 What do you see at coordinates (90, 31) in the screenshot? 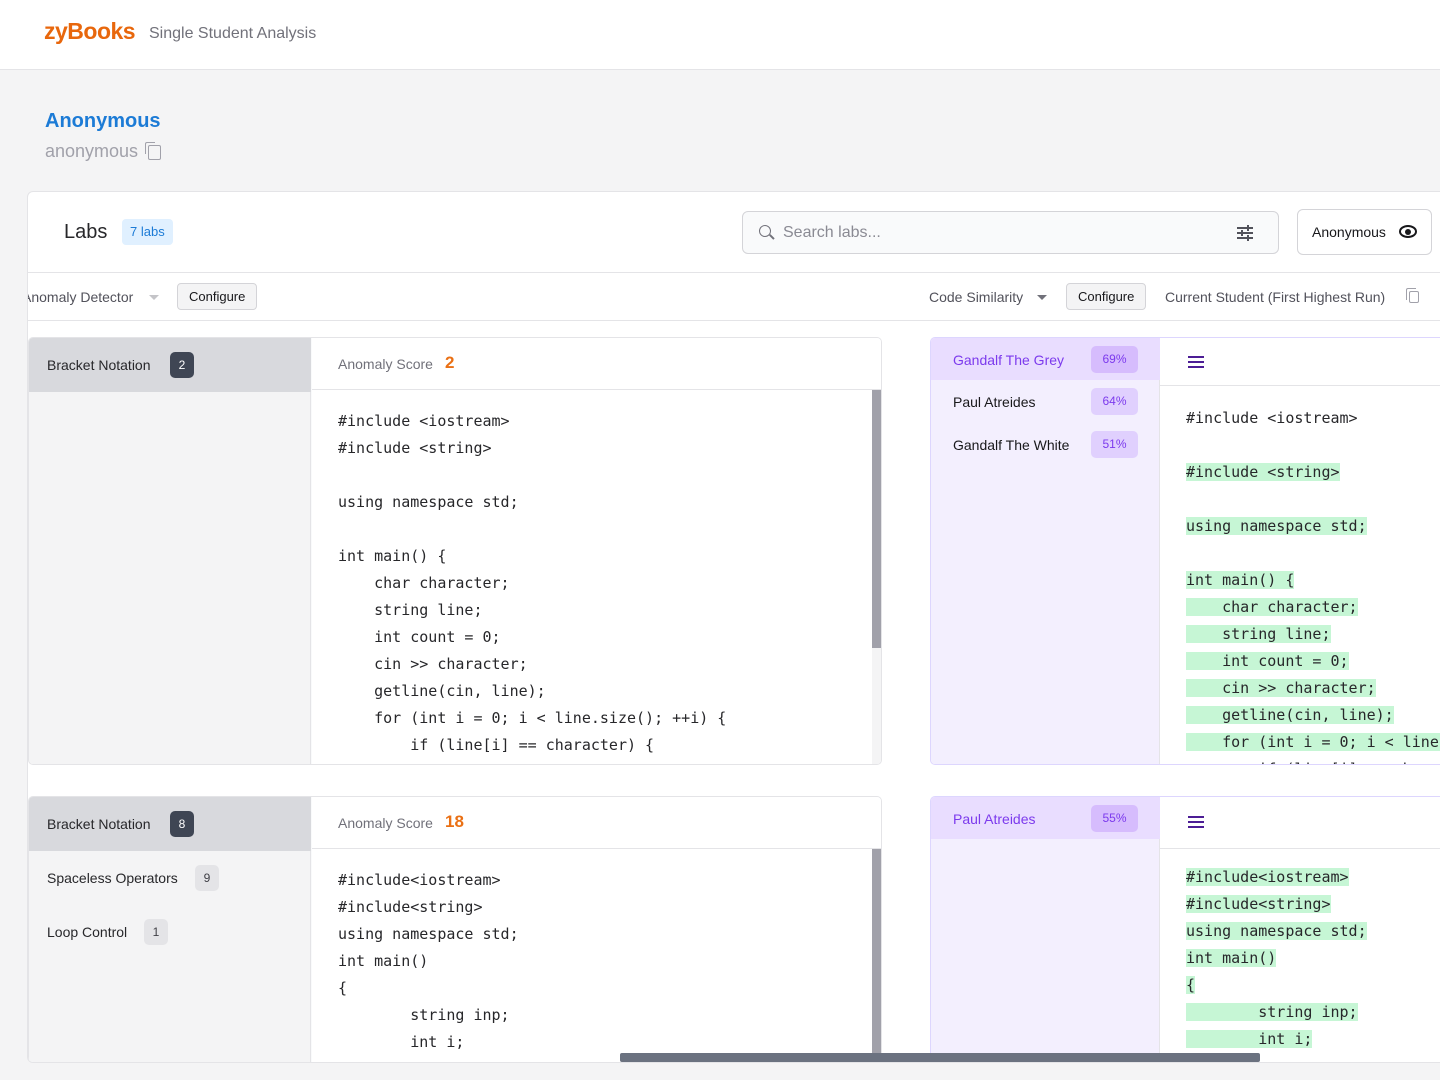
I see `zybooks-logo: zyBooks` at bounding box center [90, 31].